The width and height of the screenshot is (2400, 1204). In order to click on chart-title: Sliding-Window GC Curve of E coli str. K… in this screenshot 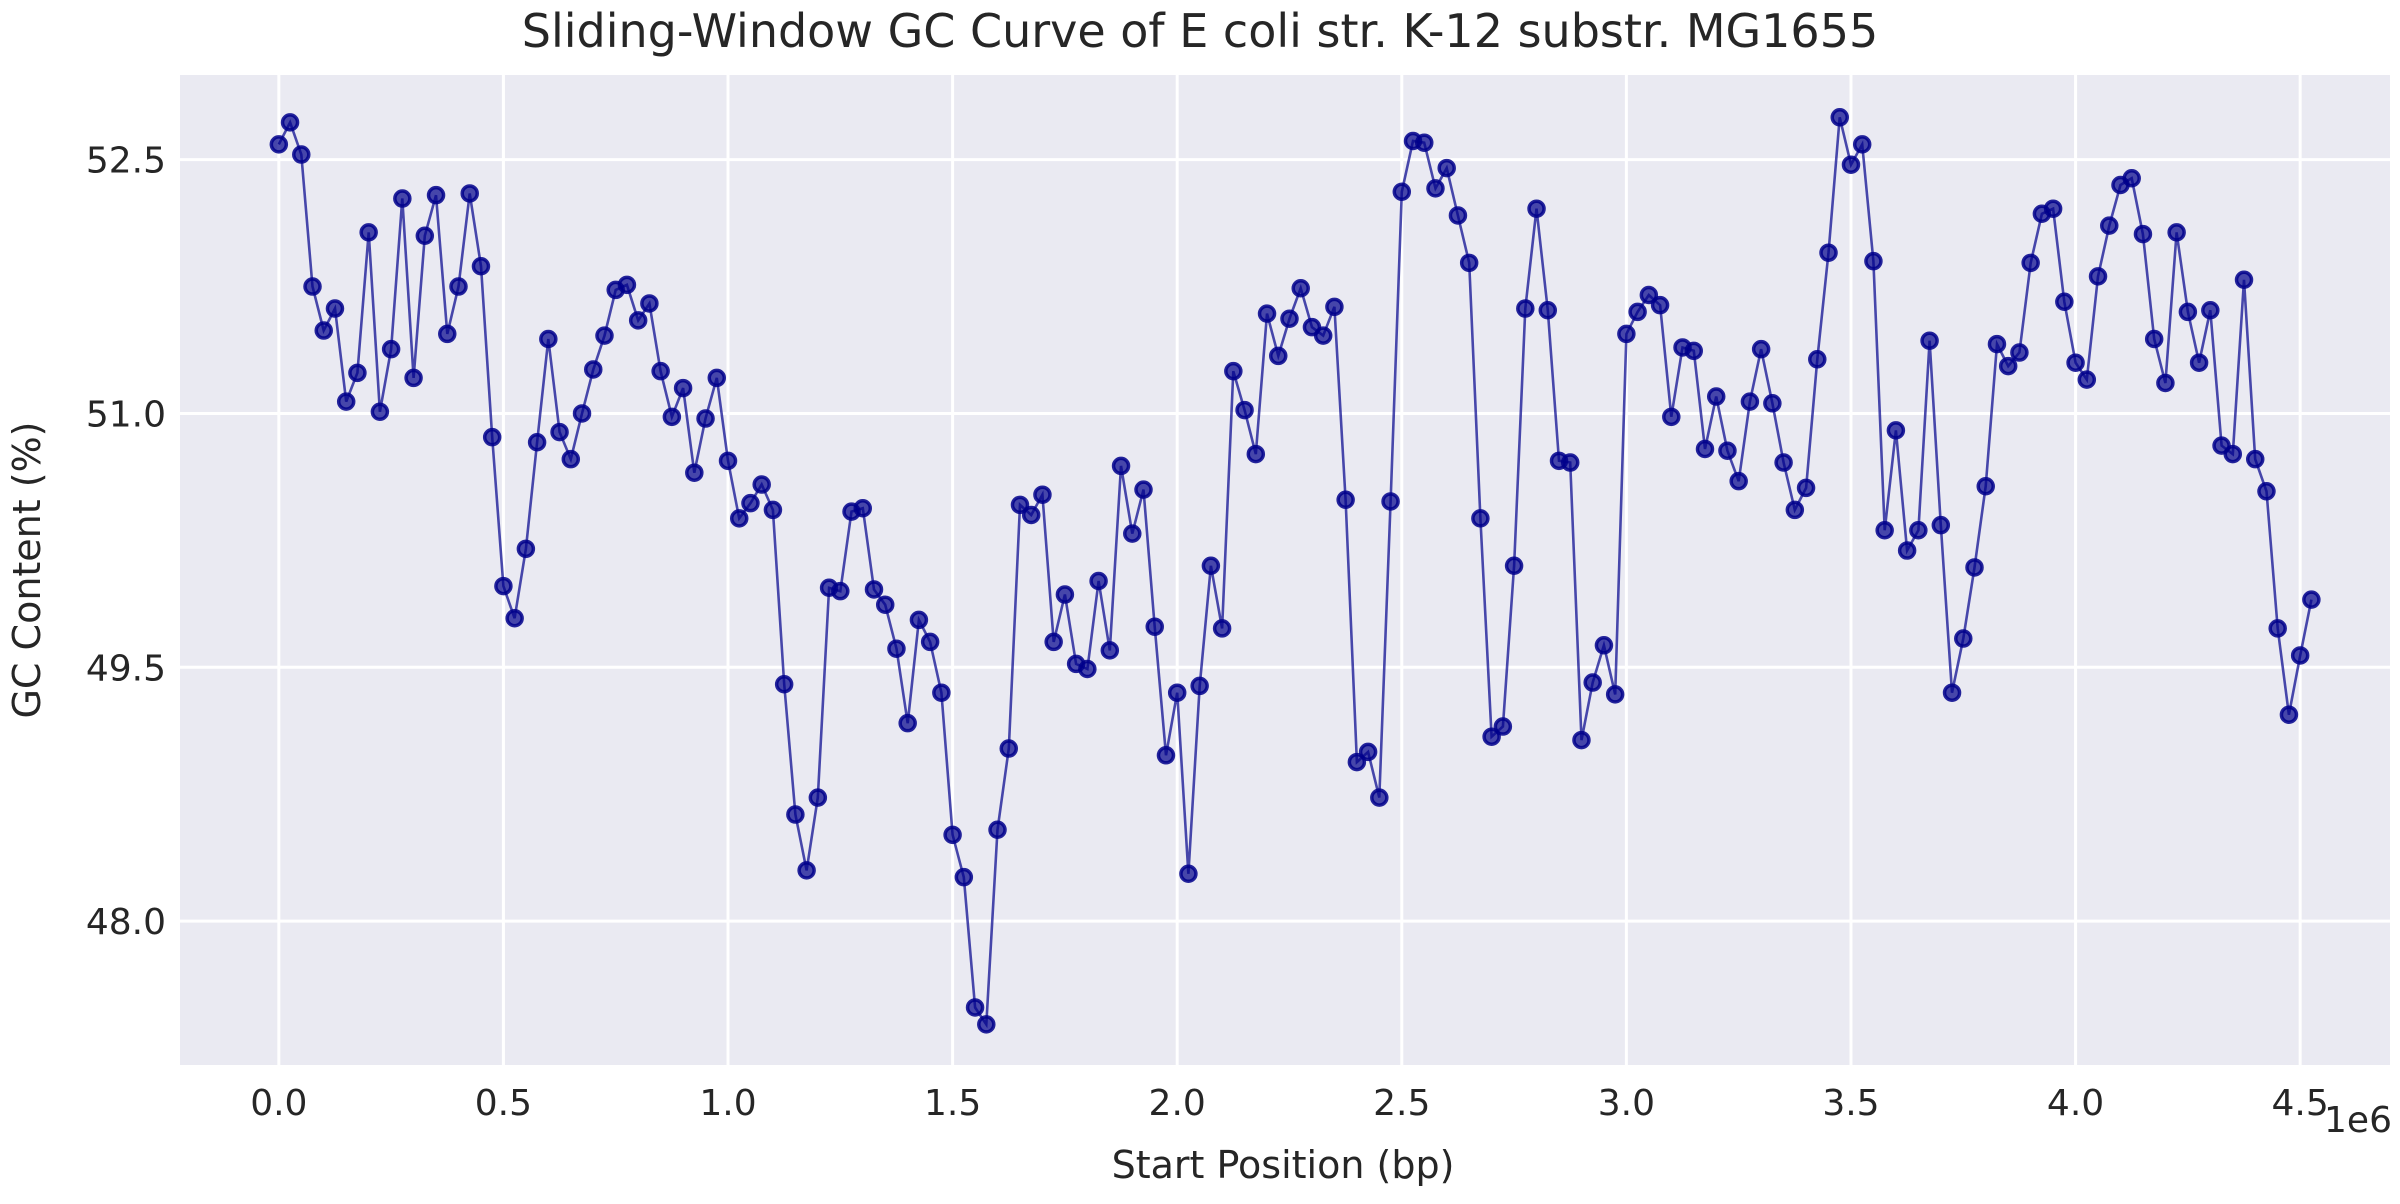, I will do `click(1200, 31)`.